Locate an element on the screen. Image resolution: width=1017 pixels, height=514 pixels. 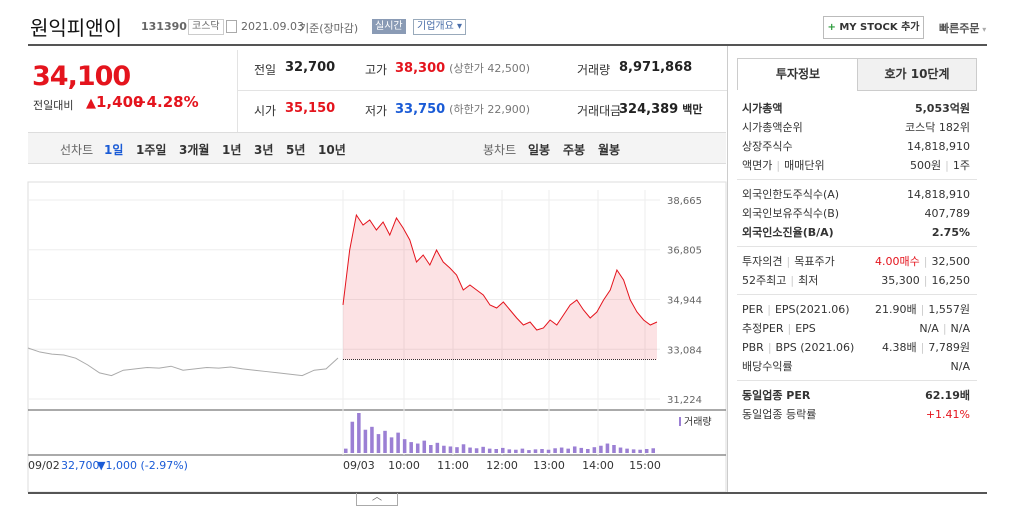
info-row: 외국인한도주식수(A) 14,818,910 is located at coordinates (856, 195).